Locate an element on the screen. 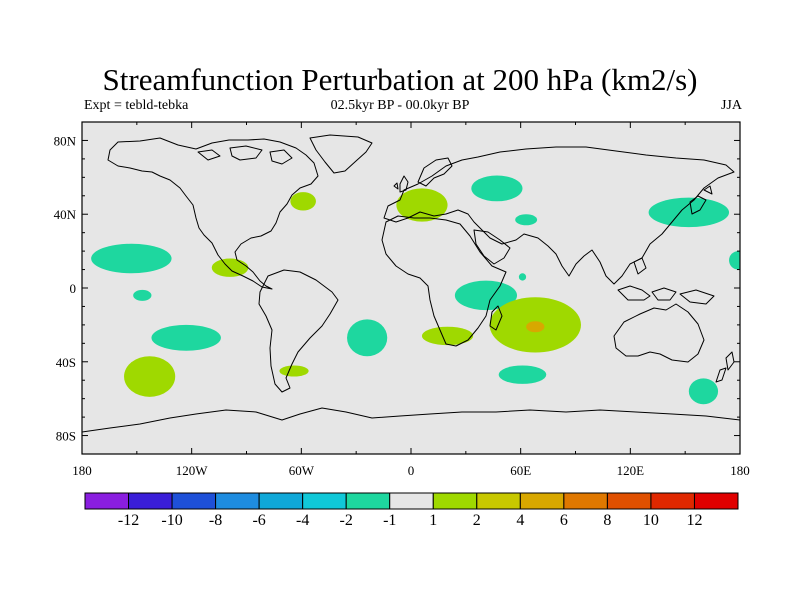 This screenshot has height=600, width=800. period-label: 02.5kyr BP - 00.0kyr BP is located at coordinates (400, 105).